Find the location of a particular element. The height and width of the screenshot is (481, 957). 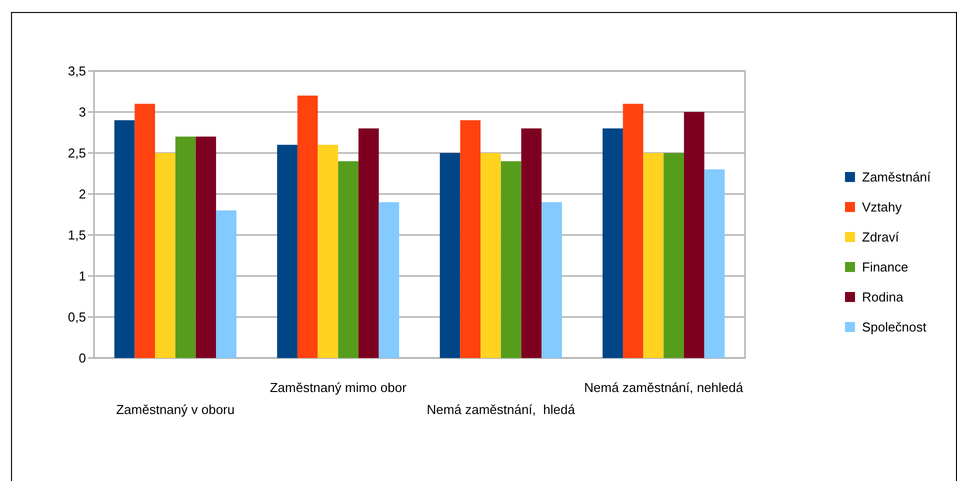

x-tick-label: Zaměstnaný v oboru is located at coordinates (175, 409).